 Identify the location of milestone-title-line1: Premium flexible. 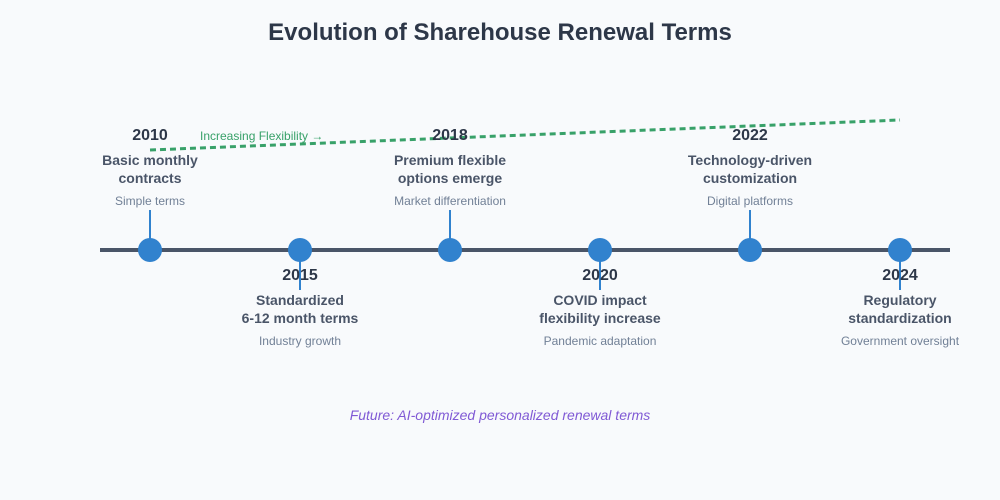
(450, 160).